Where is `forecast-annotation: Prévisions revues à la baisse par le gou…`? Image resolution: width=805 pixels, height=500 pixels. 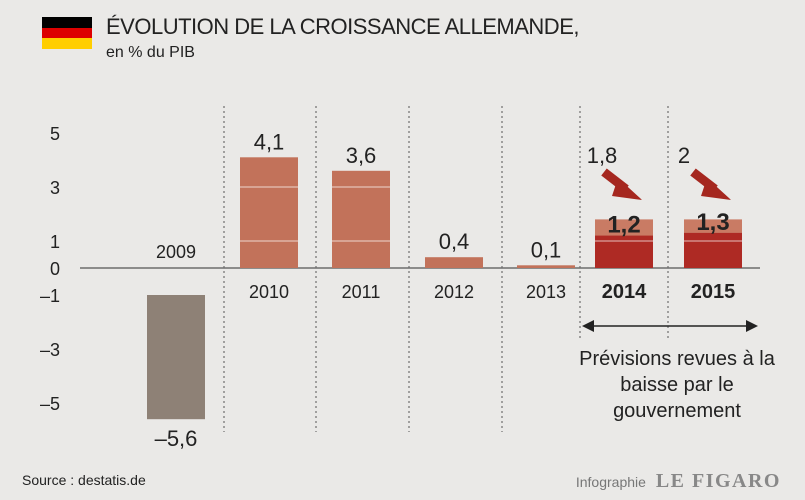
forecast-annotation: Prévisions revues à la baisse par le gou… is located at coordinates (677, 385).